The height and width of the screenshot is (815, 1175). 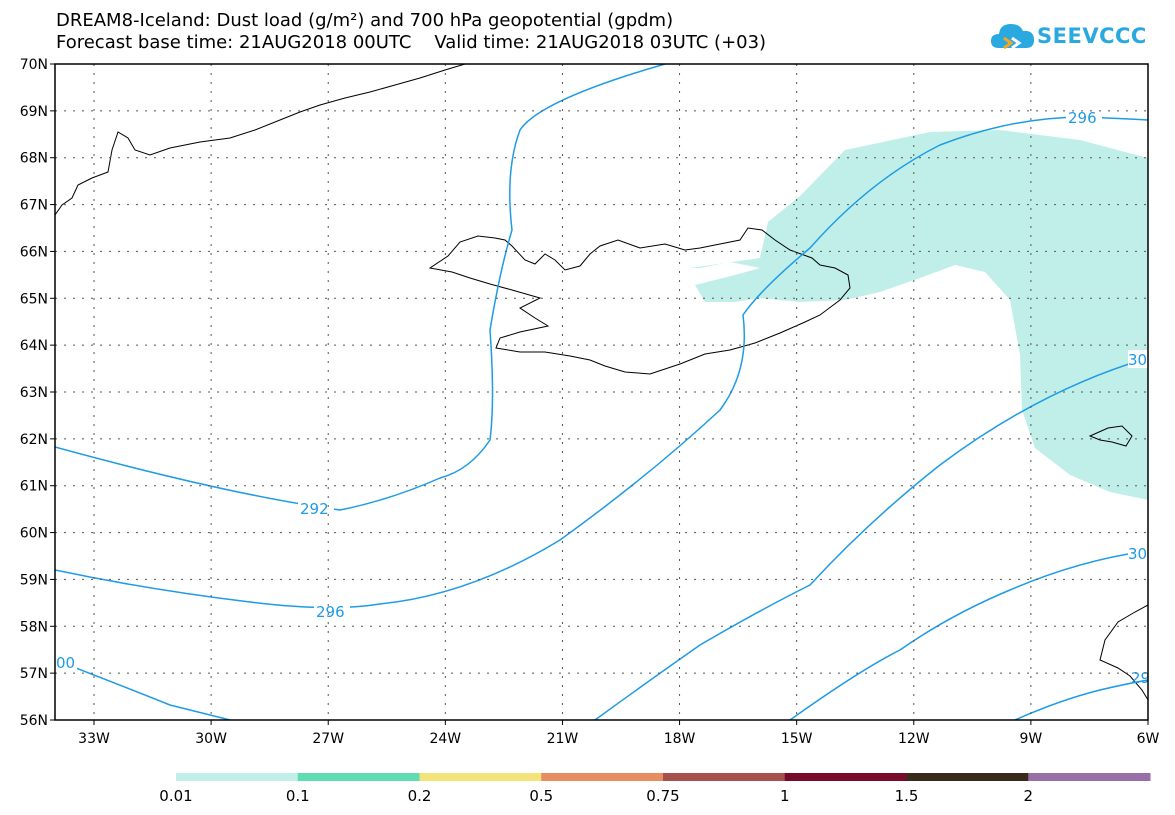 What do you see at coordinates (680, 739) in the screenshot?
I see `lon-label: 18W` at bounding box center [680, 739].